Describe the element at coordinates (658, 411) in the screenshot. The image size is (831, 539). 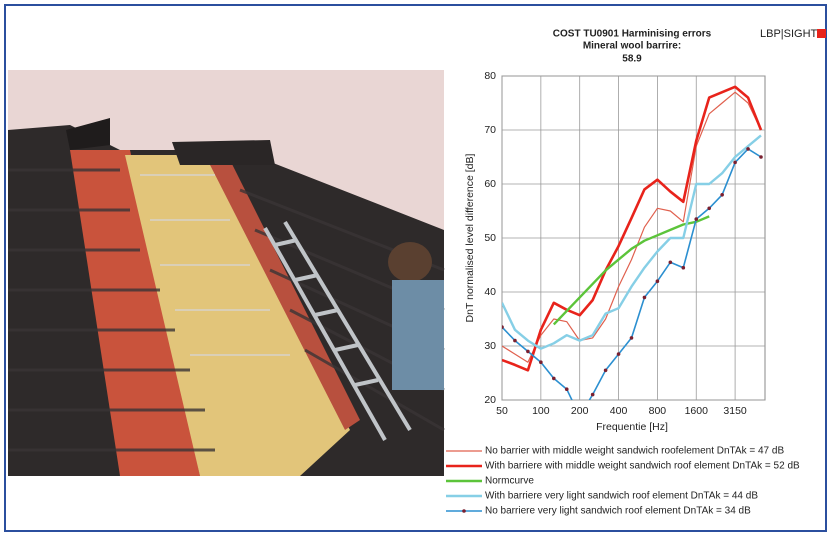
I see `x-tick-label: 800` at that location.